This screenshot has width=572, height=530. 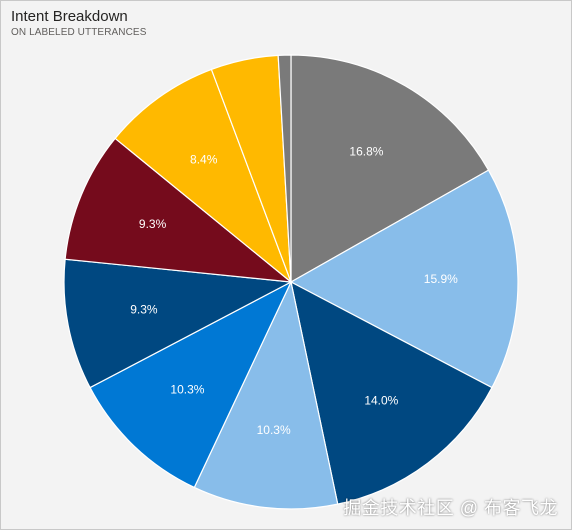 I want to click on slice-data-label-5: 10.3%, so click(x=187, y=389).